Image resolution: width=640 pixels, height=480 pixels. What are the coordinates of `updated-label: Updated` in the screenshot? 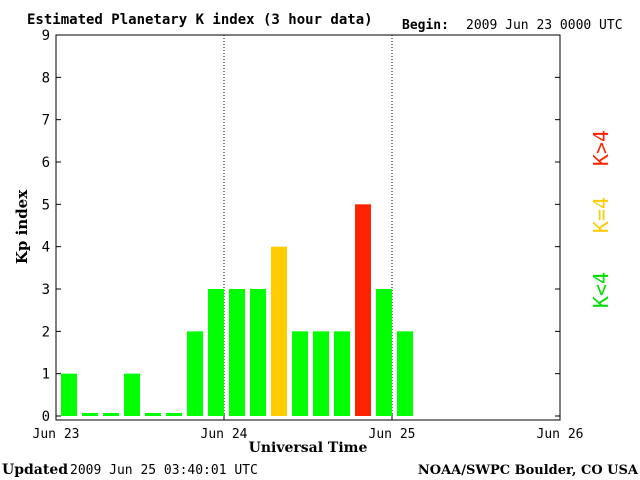 It's located at (35, 470).